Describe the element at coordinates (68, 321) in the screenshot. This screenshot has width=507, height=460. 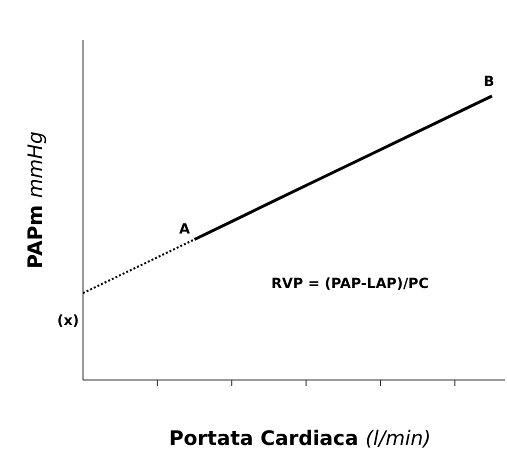
I see `text: (x)` at that location.